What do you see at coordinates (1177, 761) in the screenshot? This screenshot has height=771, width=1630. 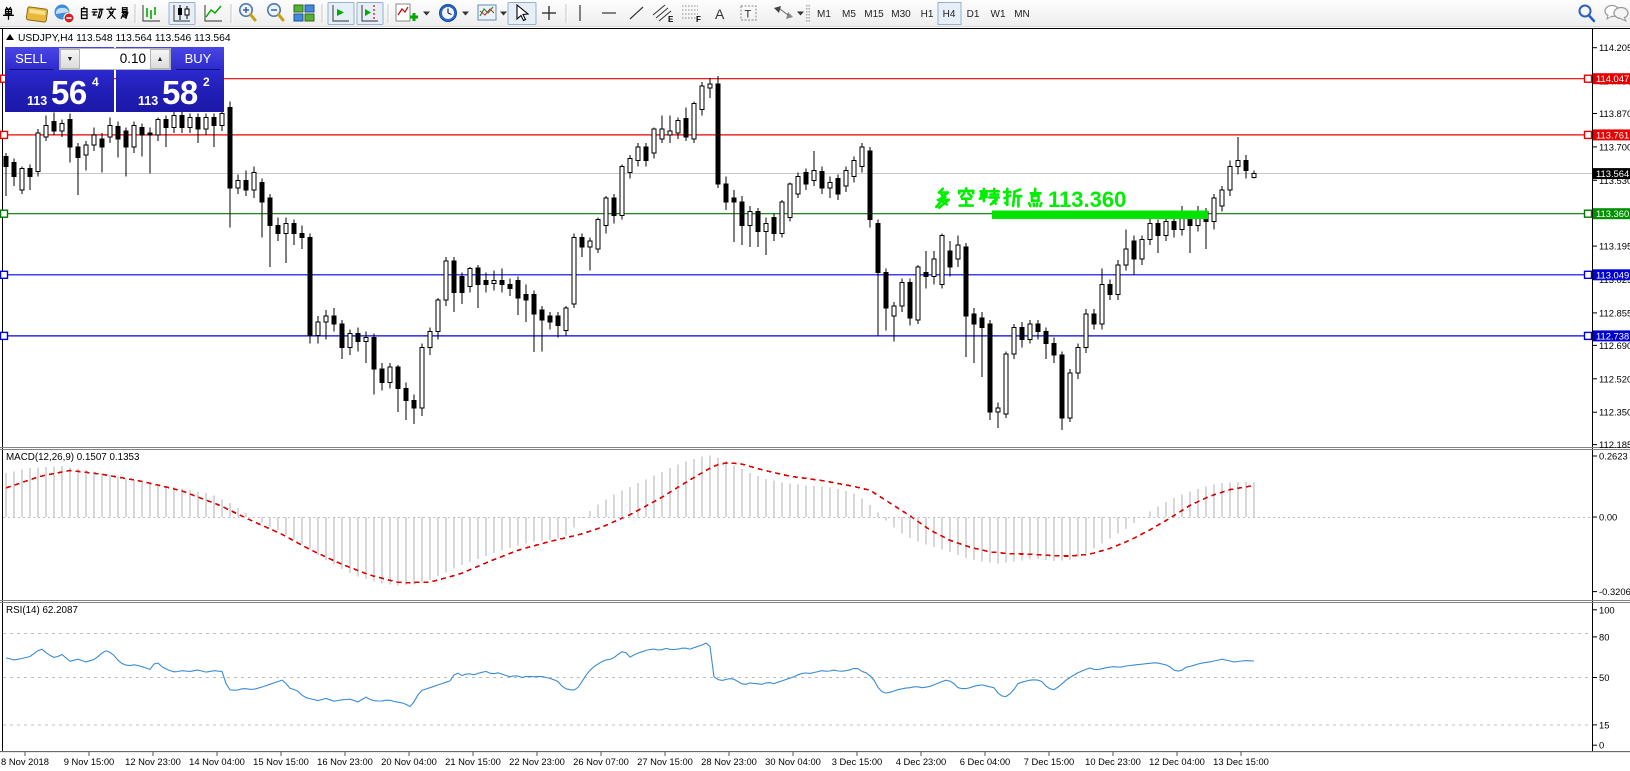 I see `svg-text: 12 Dec 04:00` at bounding box center [1177, 761].